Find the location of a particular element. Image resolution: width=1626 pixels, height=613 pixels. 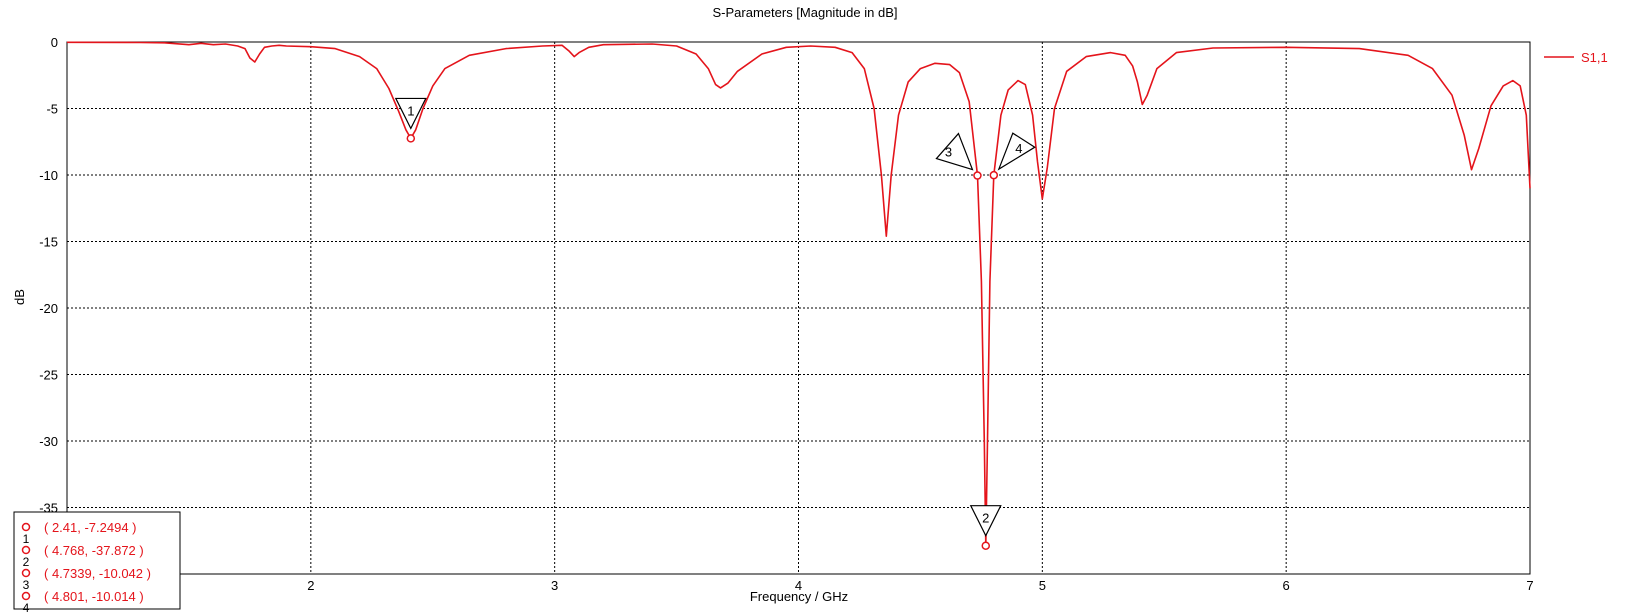

marker-table-value: ( 4.7339, -10.042 ) is located at coordinates (97, 573).